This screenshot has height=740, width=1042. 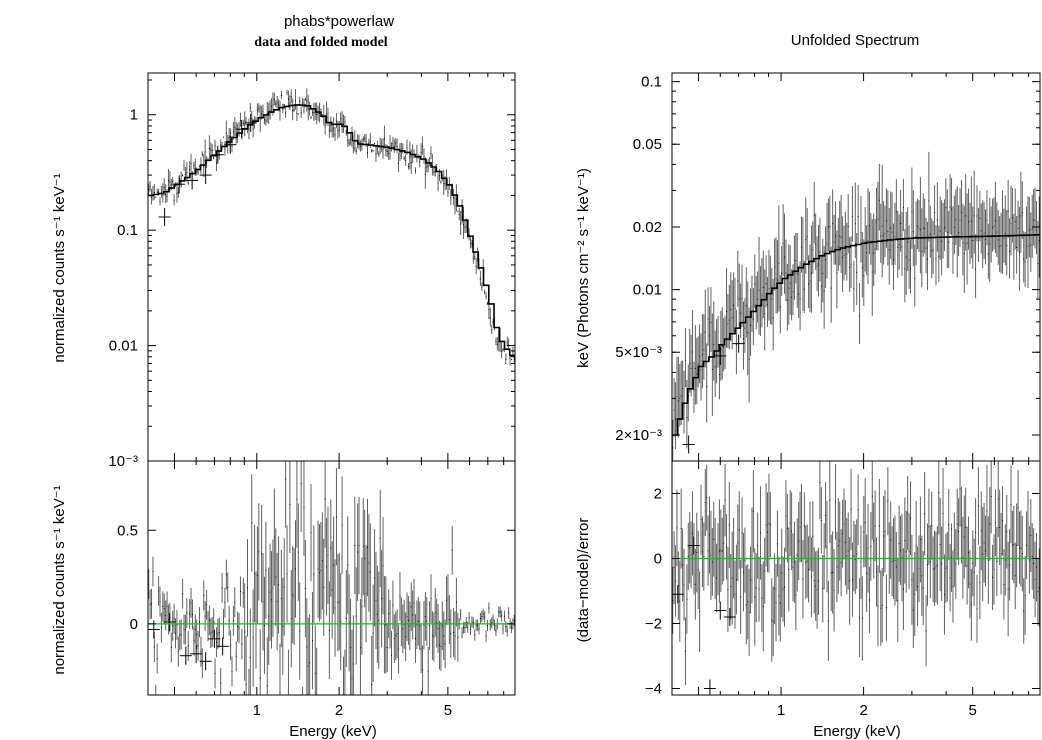 What do you see at coordinates (638, 352) in the screenshot?
I see `y-tick-label: 5×10⁻³` at bounding box center [638, 352].